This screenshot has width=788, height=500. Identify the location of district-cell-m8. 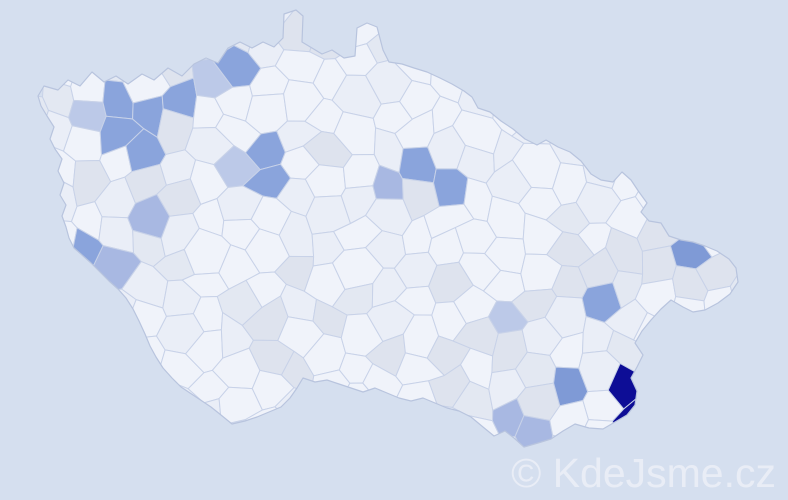
(451, 187).